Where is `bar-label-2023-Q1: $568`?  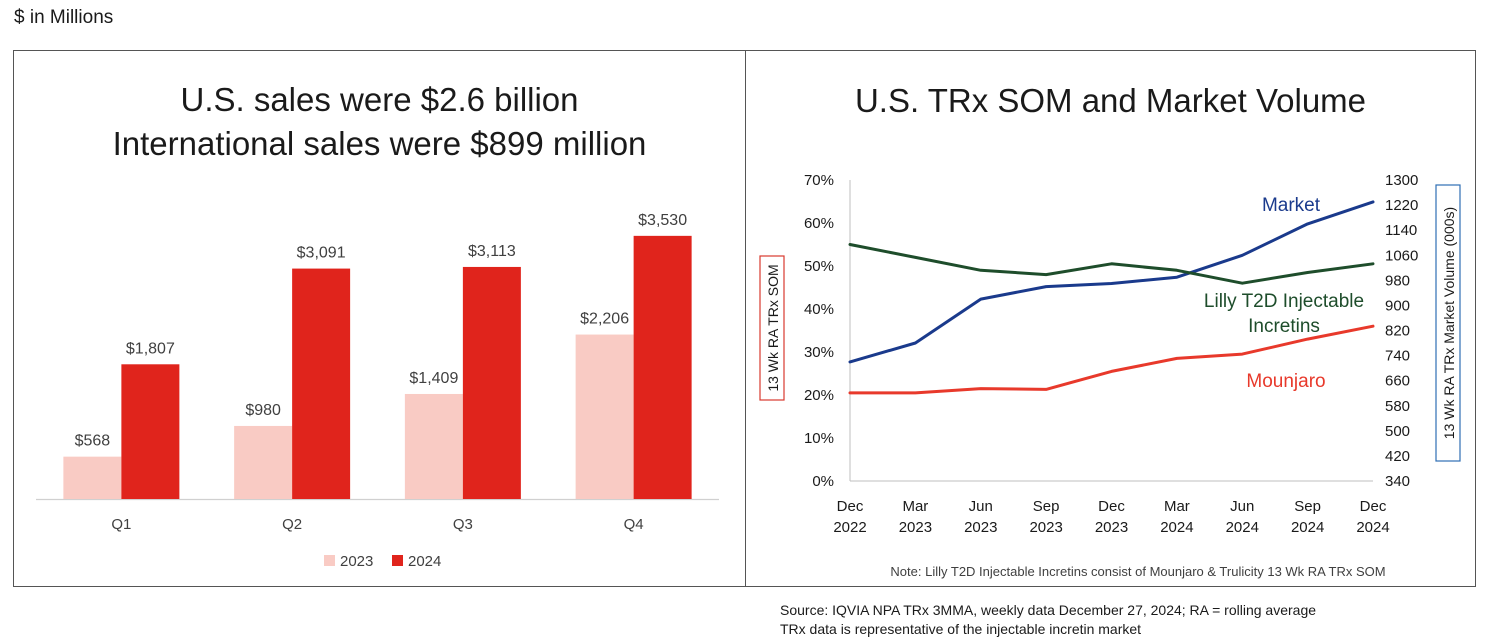
bar-label-2023-Q1: $568 is located at coordinates (93, 441).